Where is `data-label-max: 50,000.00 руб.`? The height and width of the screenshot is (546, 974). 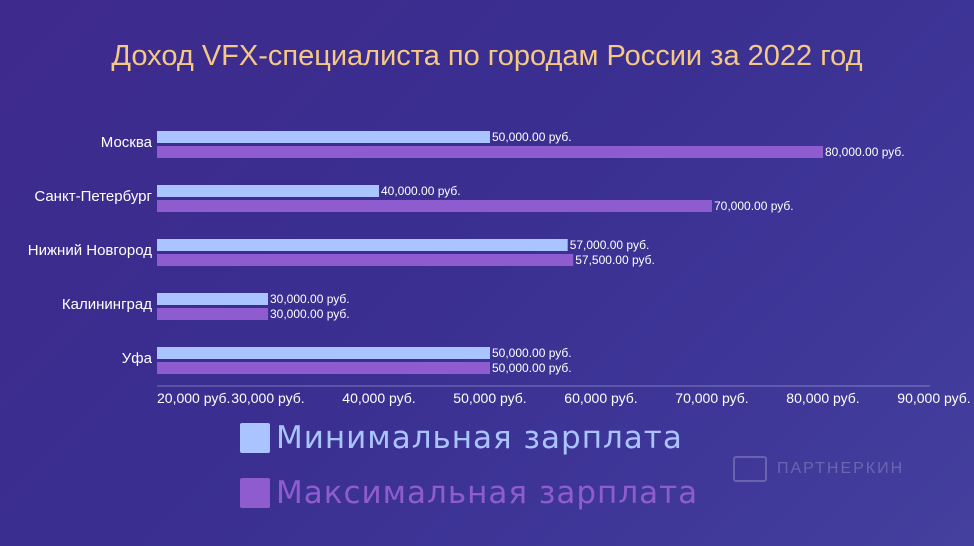
data-label-max: 50,000.00 руб. is located at coordinates (532, 368).